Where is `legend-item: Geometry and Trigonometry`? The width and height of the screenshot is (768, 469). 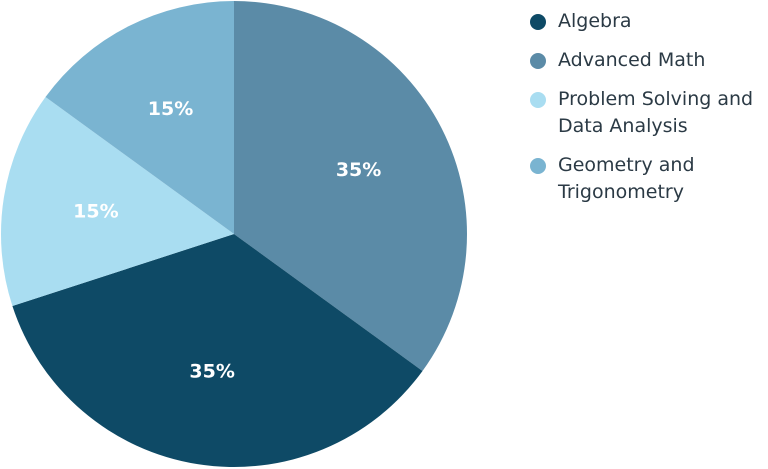
legend-item: Geometry and Trigonometry is located at coordinates (648, 179).